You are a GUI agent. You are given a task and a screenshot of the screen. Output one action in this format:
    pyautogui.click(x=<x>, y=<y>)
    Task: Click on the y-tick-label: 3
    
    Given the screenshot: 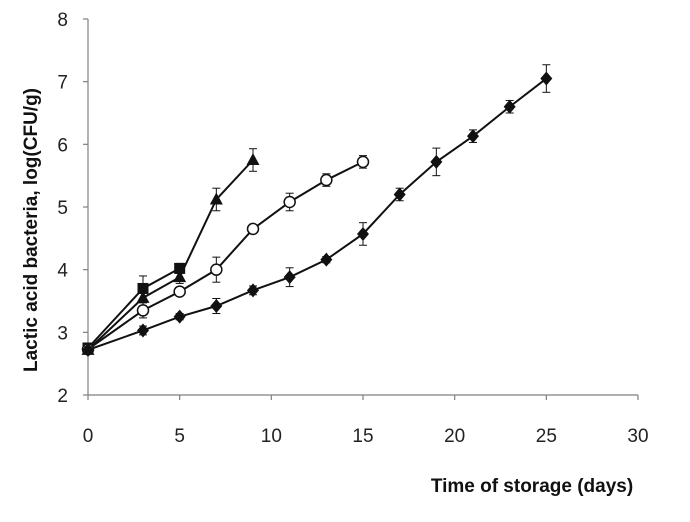 What is the action you would take?
    pyautogui.click(x=62, y=333)
    